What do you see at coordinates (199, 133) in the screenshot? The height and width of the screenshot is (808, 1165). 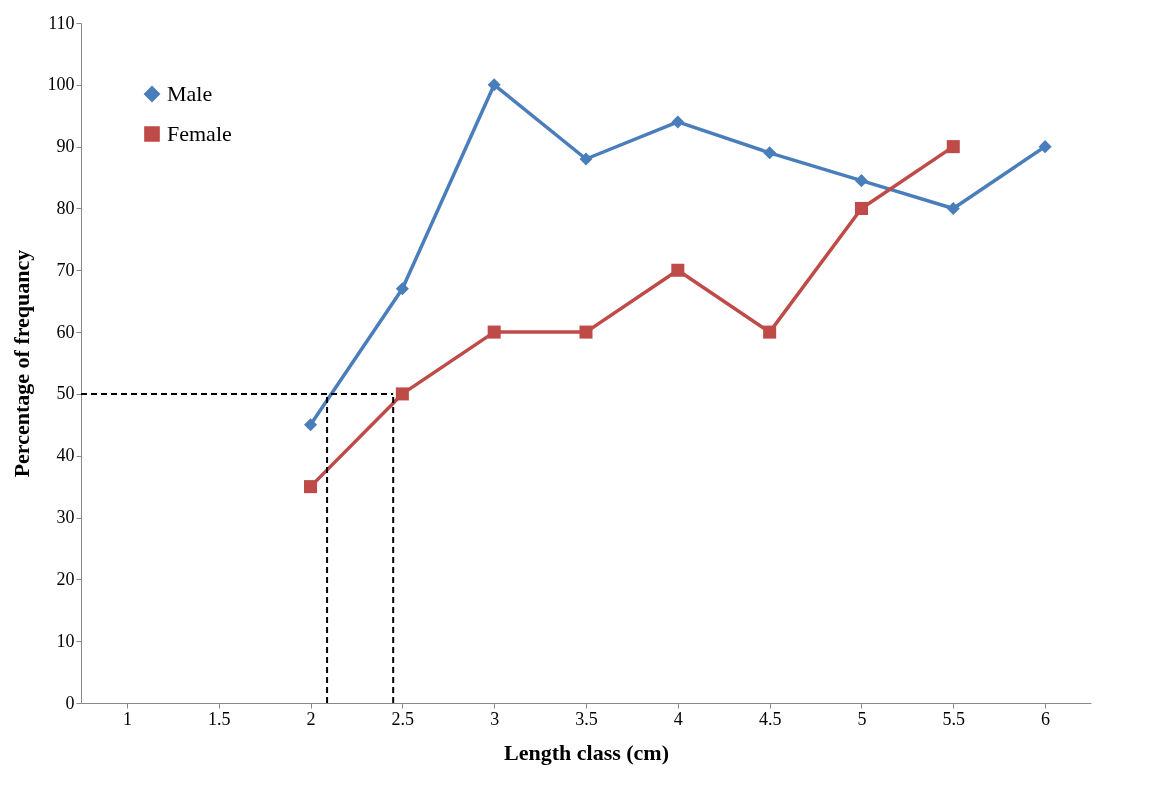 I see `legend-label: Female` at bounding box center [199, 133].